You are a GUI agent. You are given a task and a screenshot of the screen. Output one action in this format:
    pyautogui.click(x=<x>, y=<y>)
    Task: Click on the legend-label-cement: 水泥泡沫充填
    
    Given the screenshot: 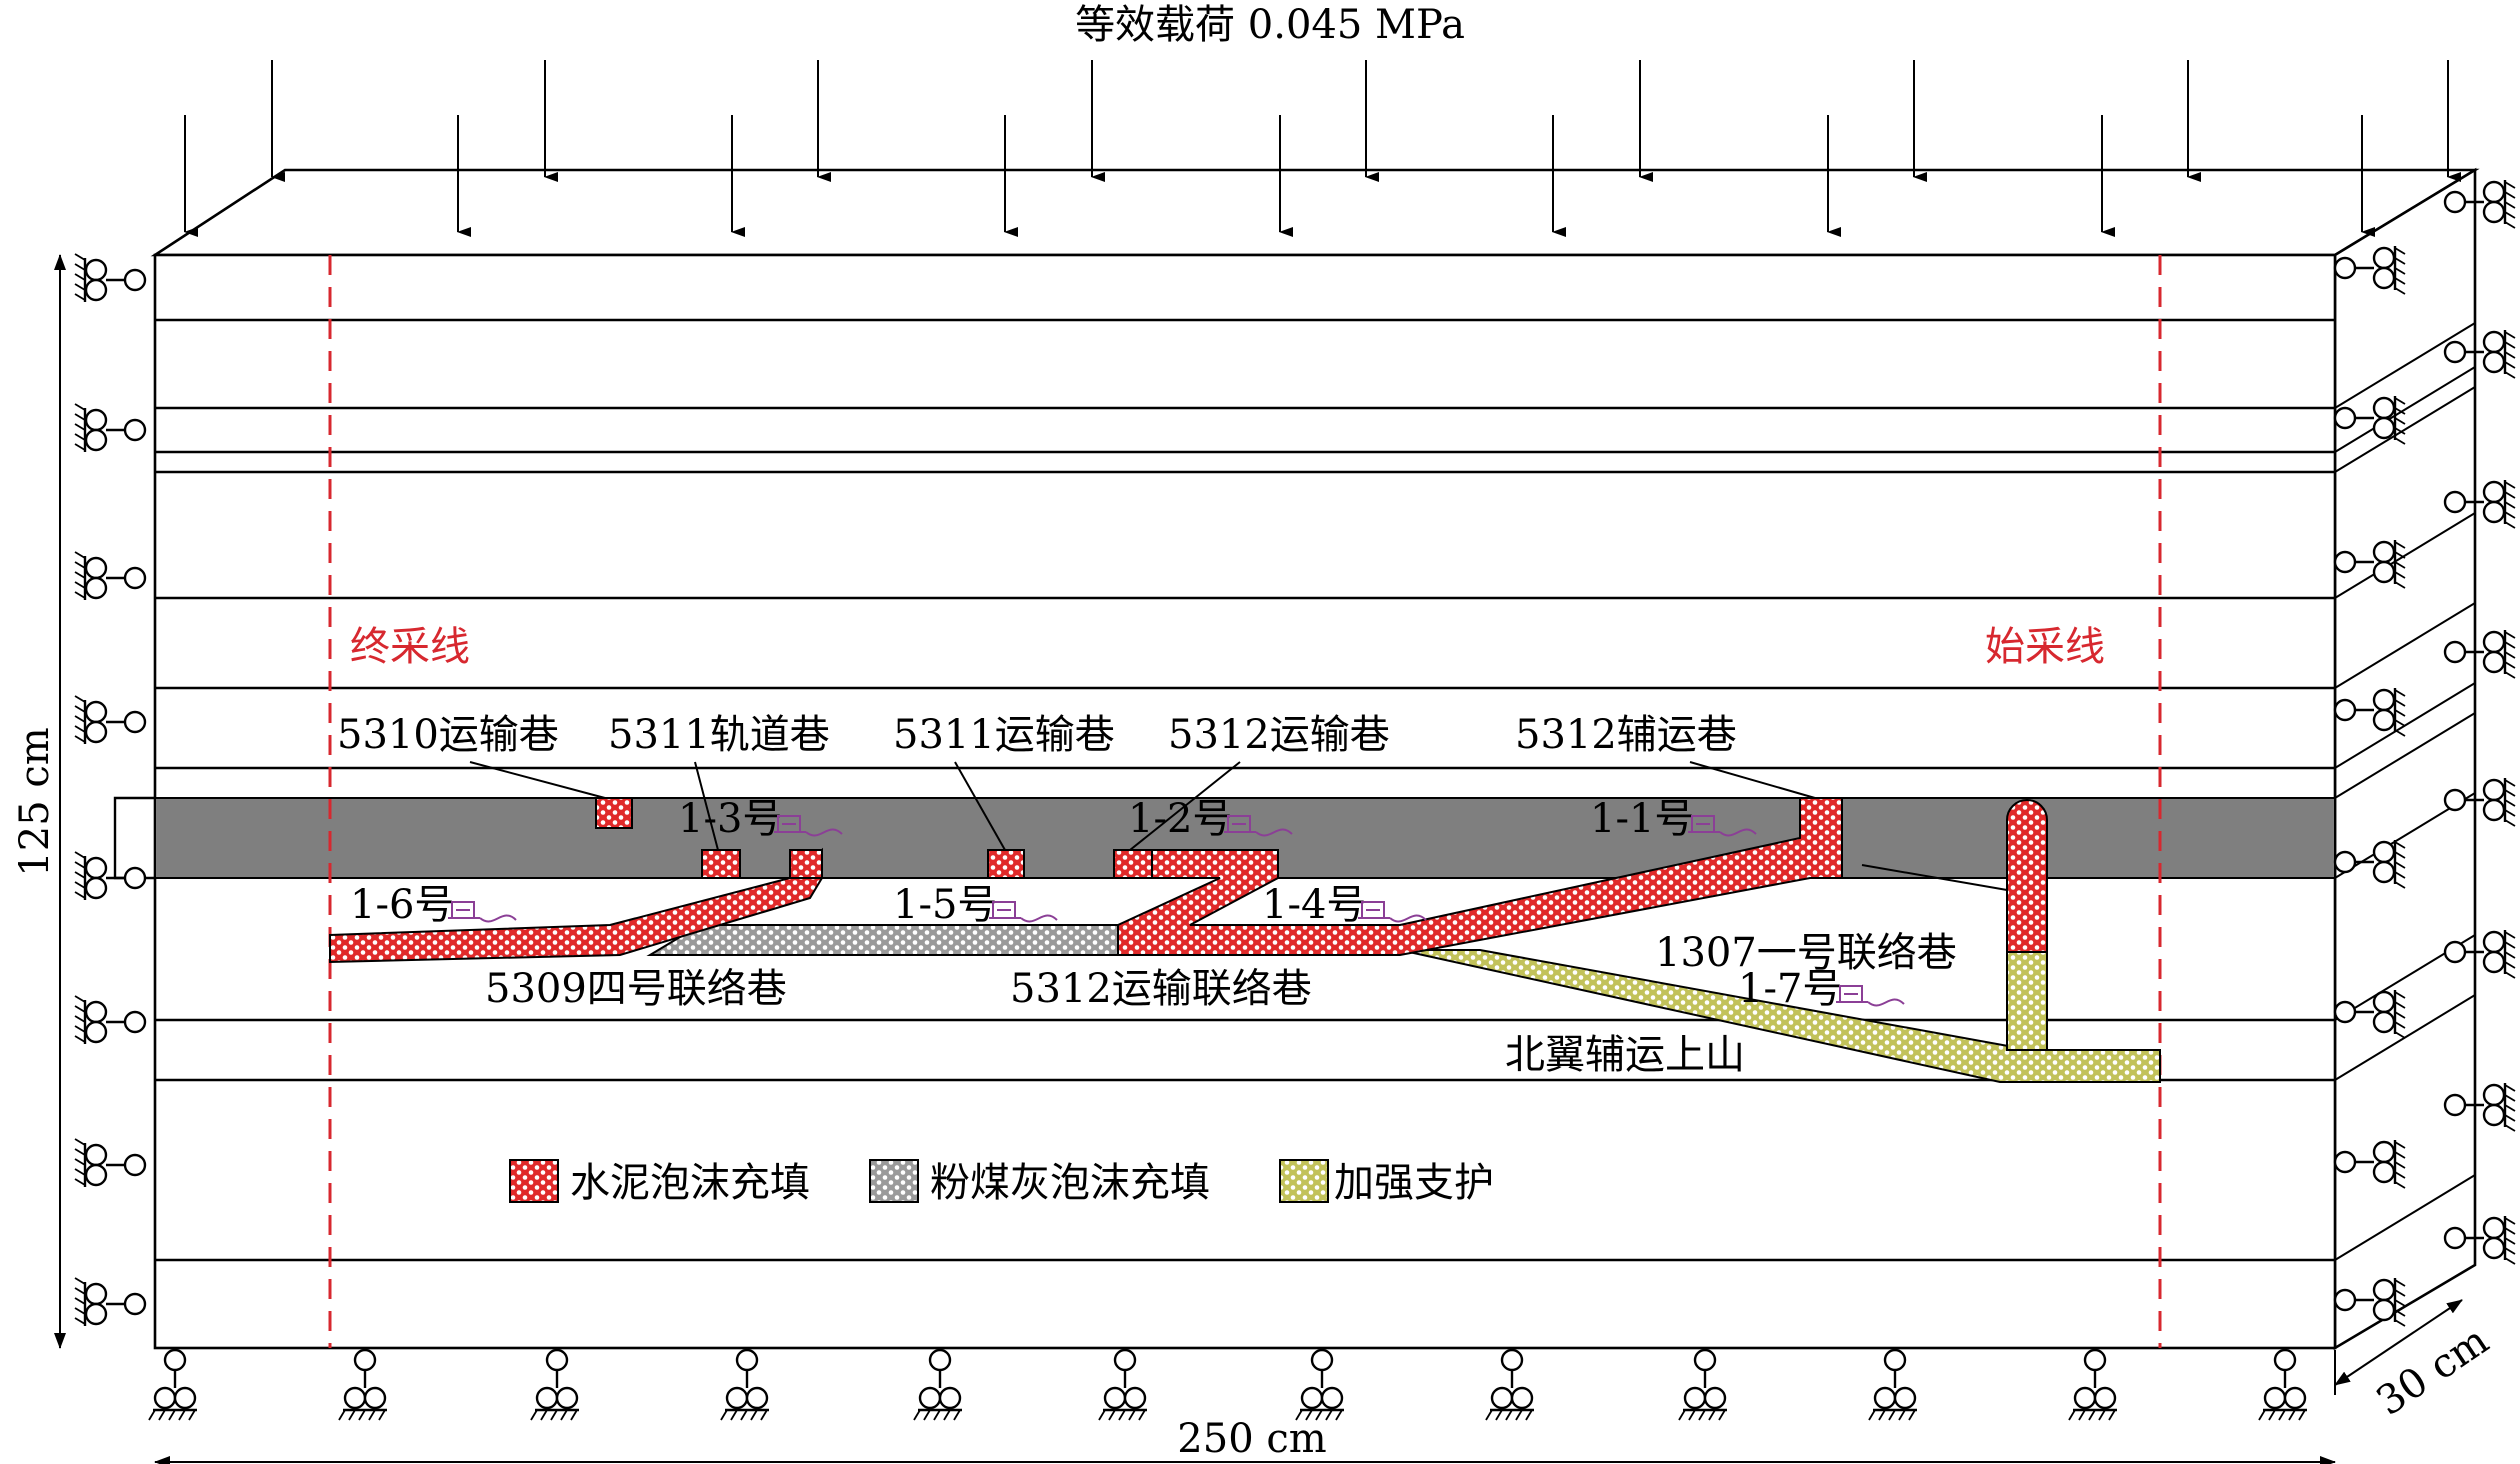 What is the action you would take?
    pyautogui.click(x=690, y=1183)
    